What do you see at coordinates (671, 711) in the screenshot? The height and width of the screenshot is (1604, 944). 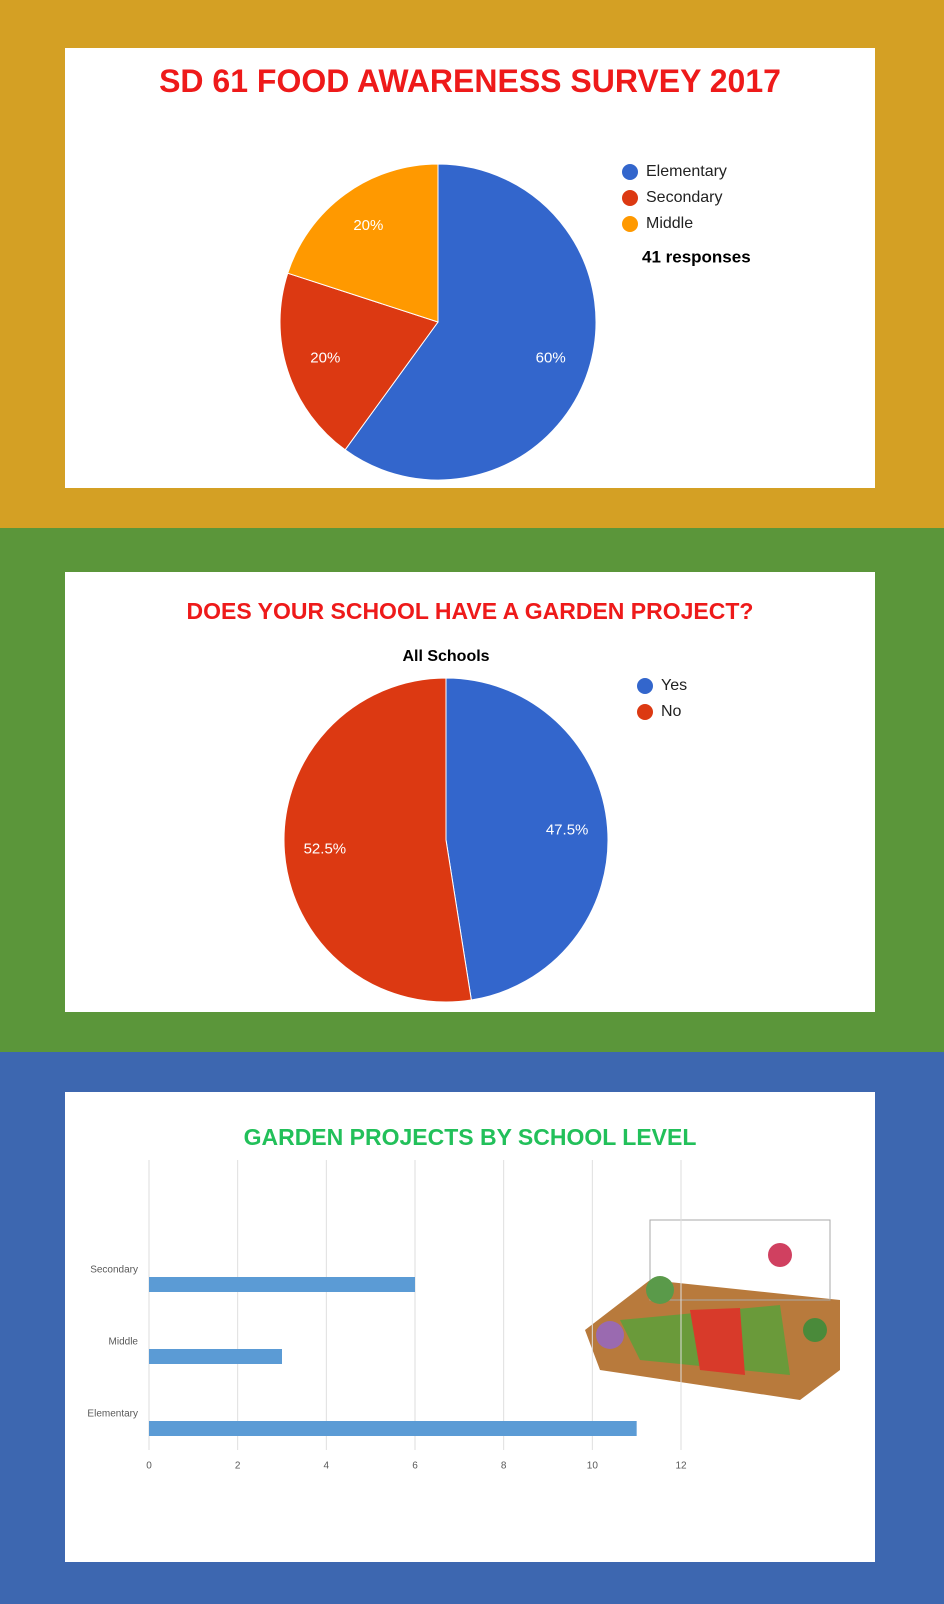 I see `legend-label: No` at bounding box center [671, 711].